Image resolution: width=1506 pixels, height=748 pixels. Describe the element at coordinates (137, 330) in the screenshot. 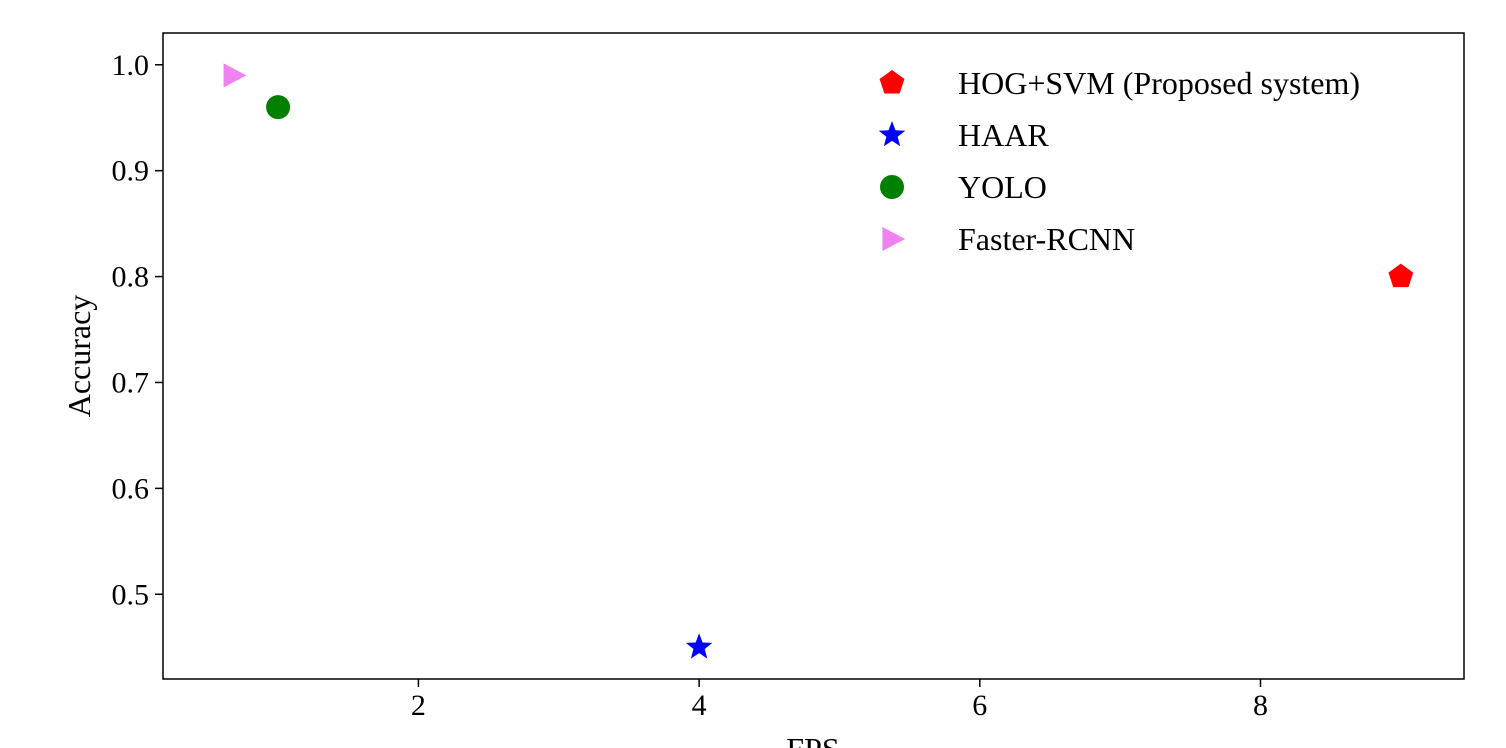

I see `y-axis-ticks: 0.5 0.6 0.7 0.8 0.9 1.0` at that location.